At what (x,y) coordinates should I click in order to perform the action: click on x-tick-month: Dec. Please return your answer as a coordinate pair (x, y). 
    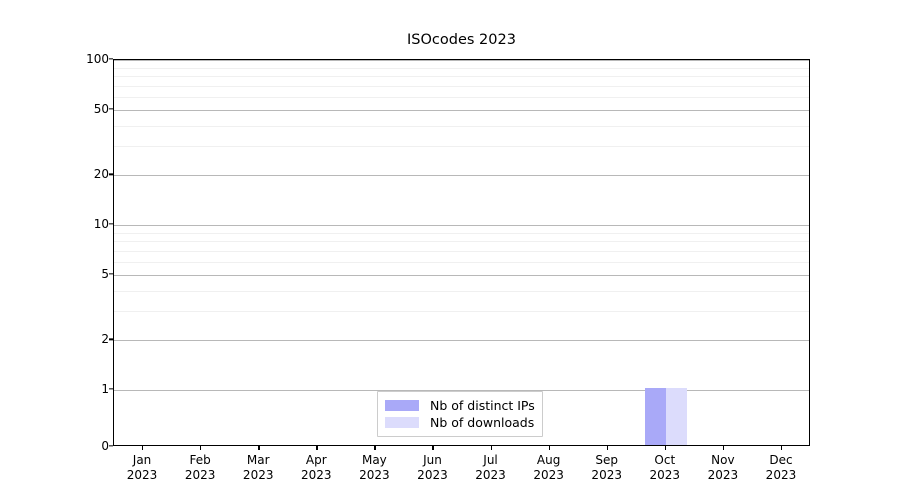
    Looking at the image, I should click on (781, 460).